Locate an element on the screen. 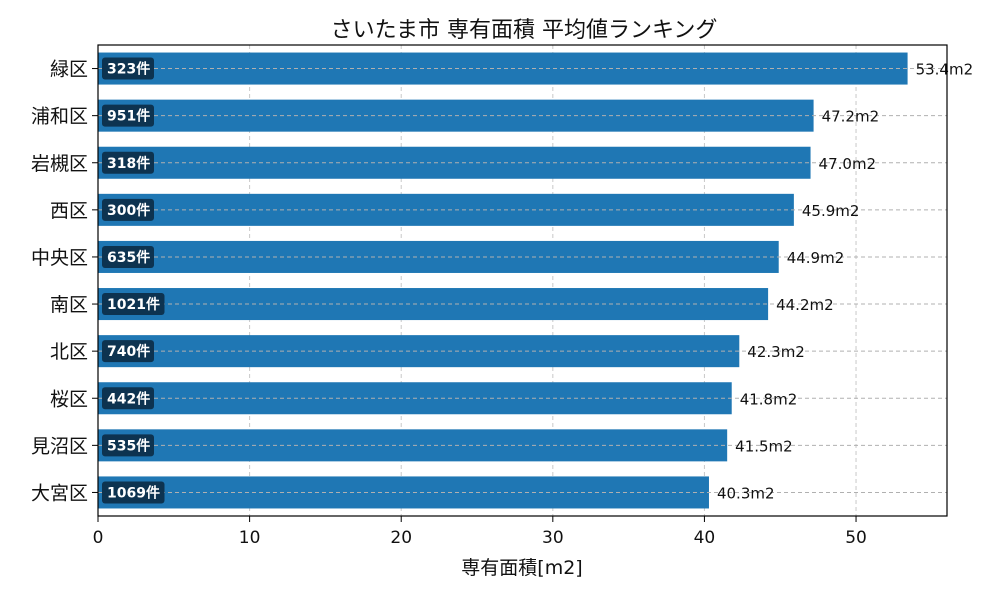 This screenshot has width=1000, height=600. count-label: 951件 is located at coordinates (128, 116).